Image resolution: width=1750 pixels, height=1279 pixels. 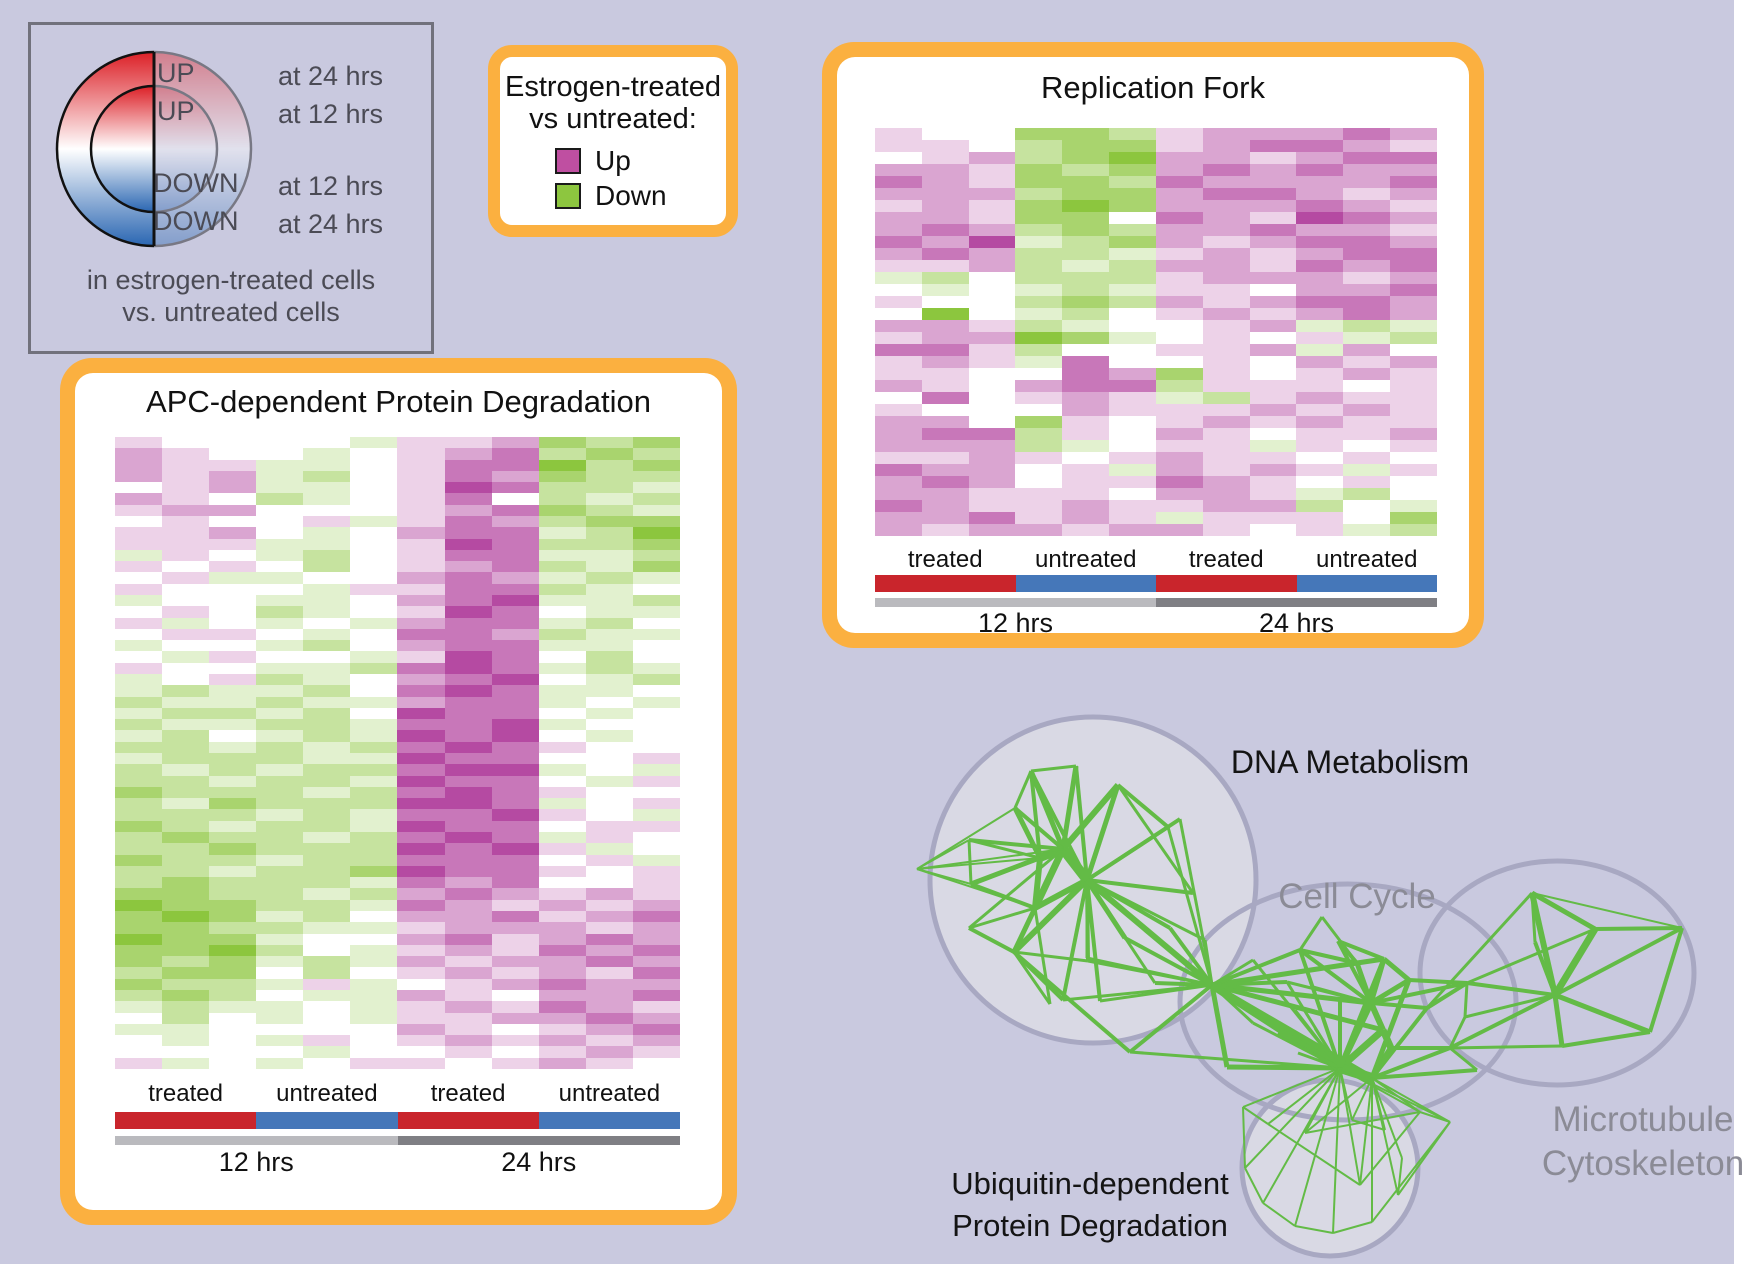 What do you see at coordinates (1015, 623) in the screenshot?
I see `hours-label: 12 hrs` at bounding box center [1015, 623].